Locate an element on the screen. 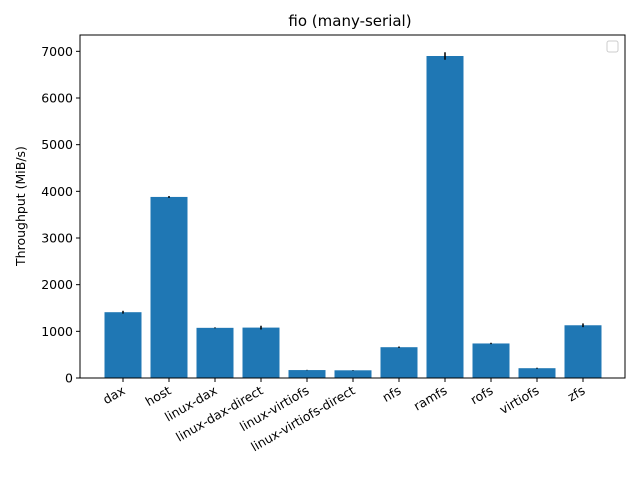 This screenshot has height=480, width=640. chart-title: fio (many-serial) is located at coordinates (349, 21).